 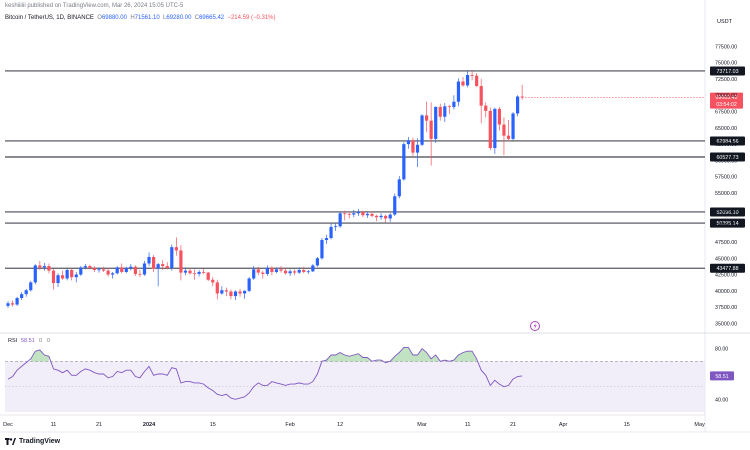 I want to click on time-tick-label: Mar, so click(x=422, y=425).